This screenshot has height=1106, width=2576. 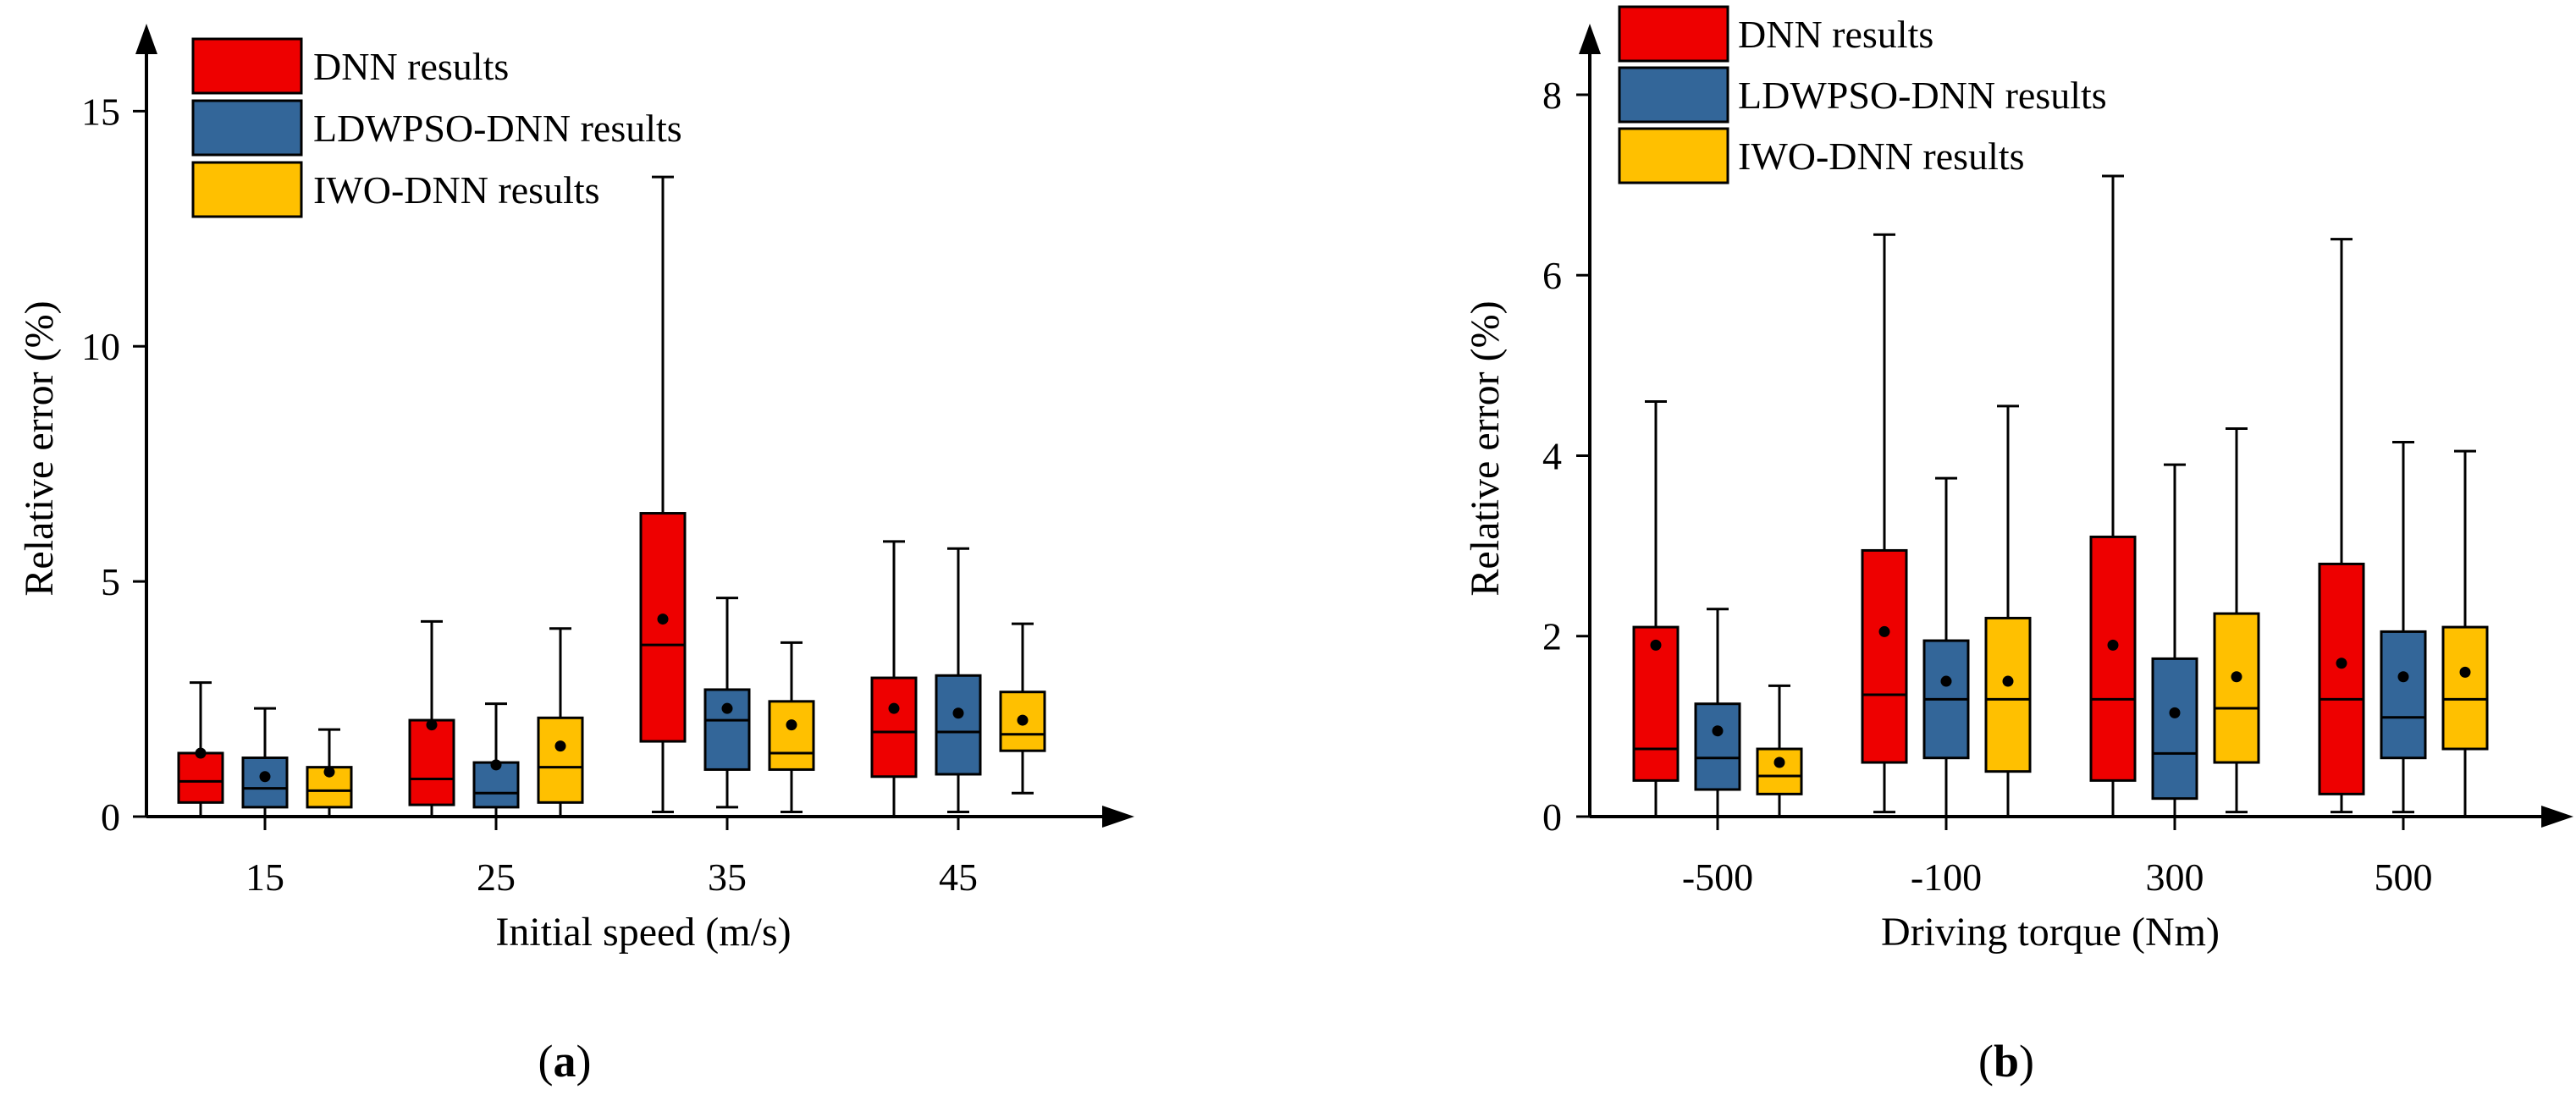 I want to click on x-tick-label: 300, so click(x=2175, y=877).